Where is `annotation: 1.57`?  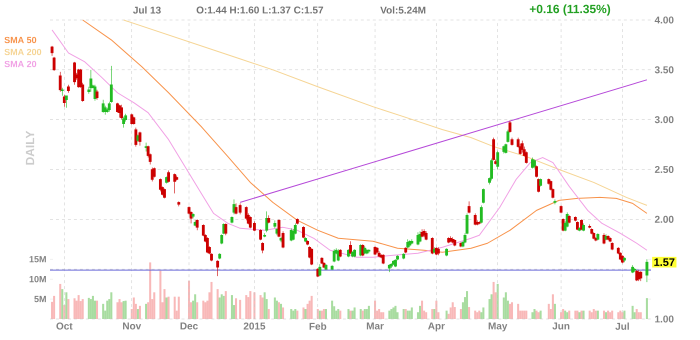
annotation: 1.57 is located at coordinates (664, 262).